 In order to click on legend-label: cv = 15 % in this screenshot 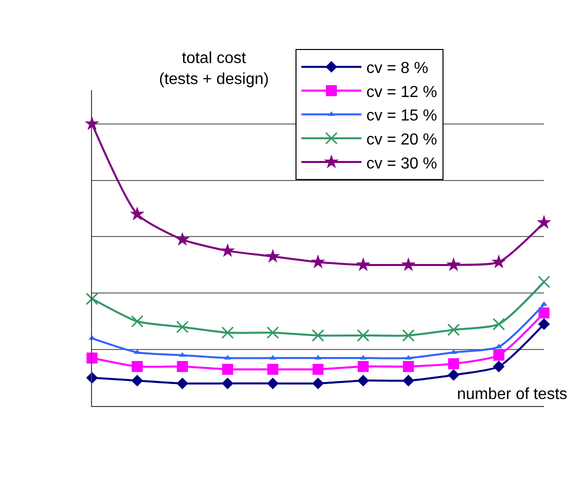, I will do `click(402, 116)`.